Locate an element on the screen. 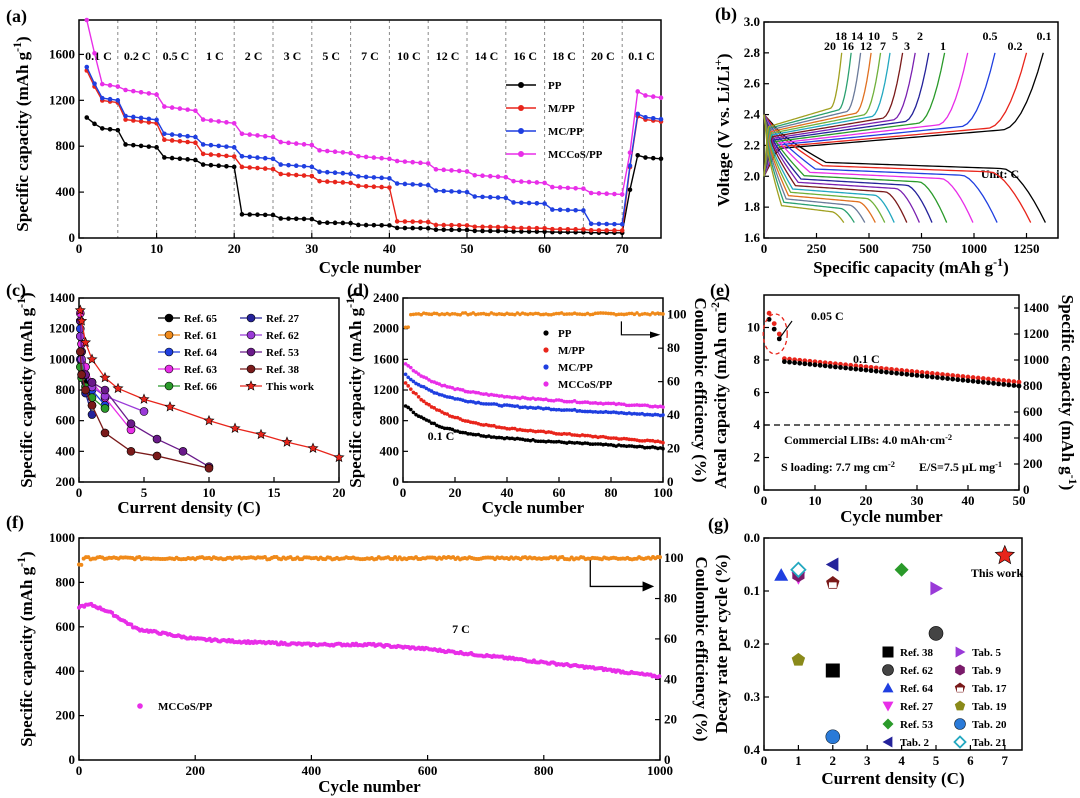 Image resolution: width=1080 pixels, height=798 pixels. y2-tick-label: 1400 is located at coordinates (1036, 307).